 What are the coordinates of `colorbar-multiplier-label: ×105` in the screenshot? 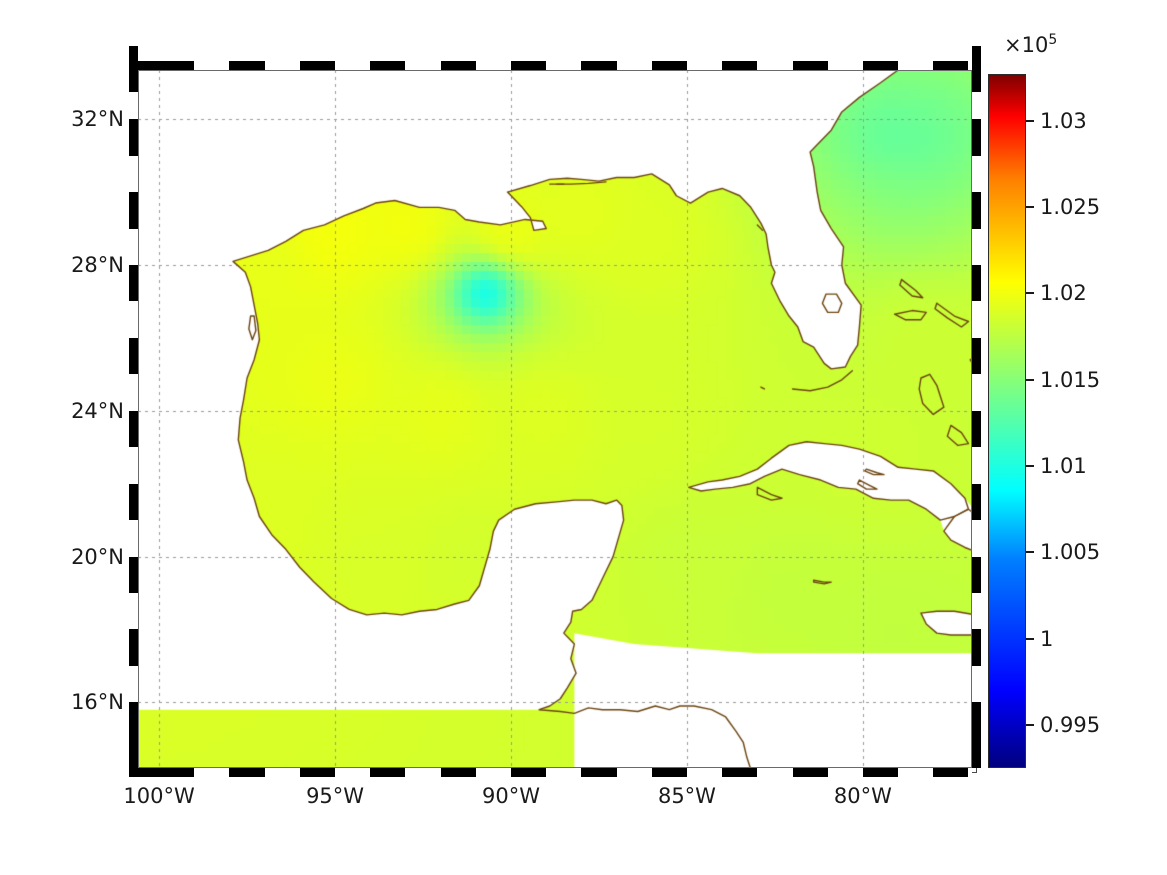 It's located at (1030, 44).